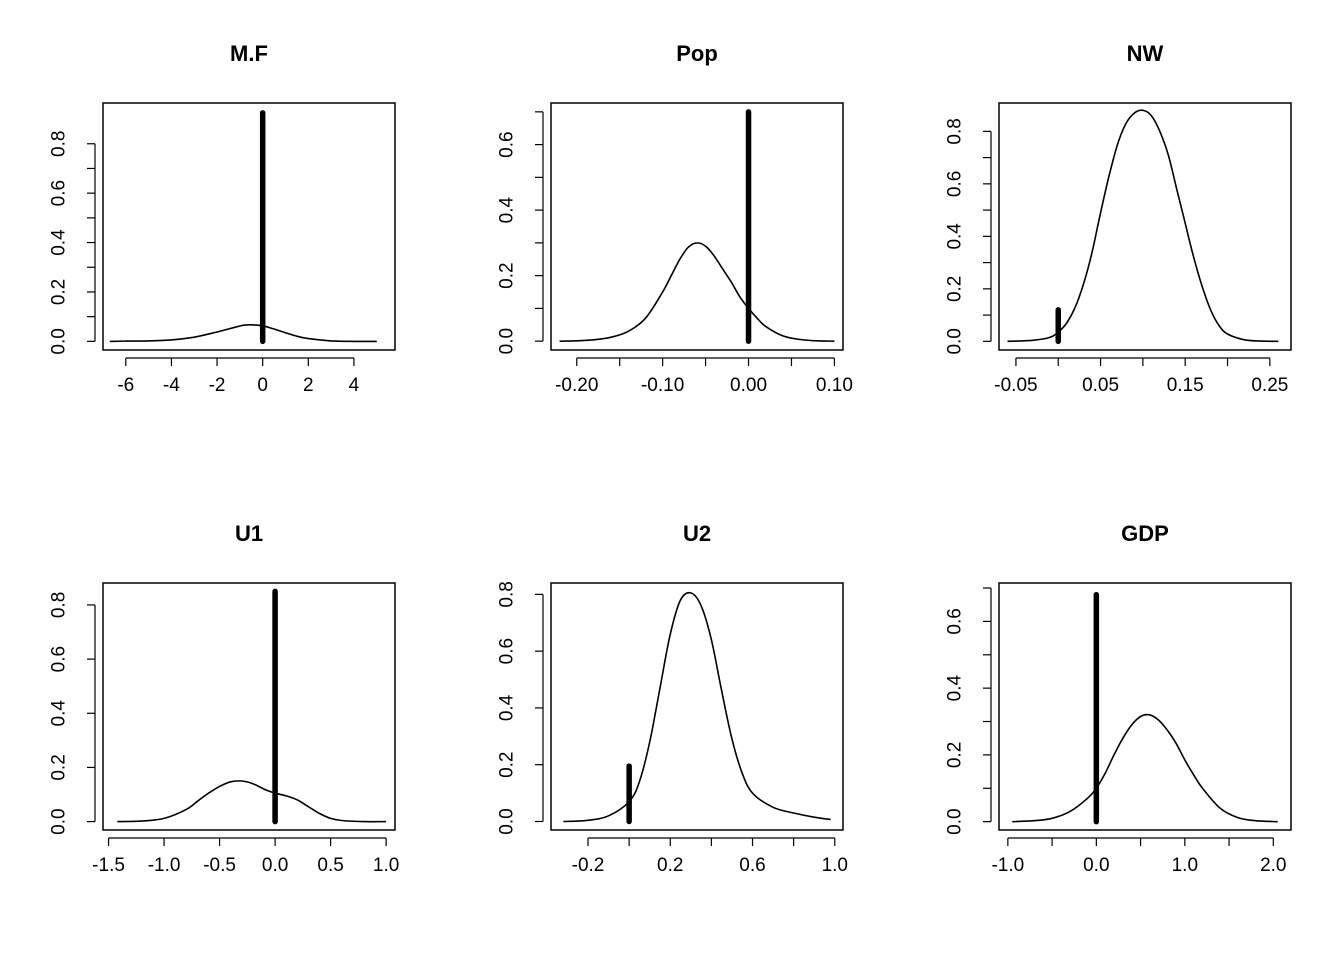 The height and width of the screenshot is (960, 1344). I want to click on panel-title: M.F, so click(249, 53).